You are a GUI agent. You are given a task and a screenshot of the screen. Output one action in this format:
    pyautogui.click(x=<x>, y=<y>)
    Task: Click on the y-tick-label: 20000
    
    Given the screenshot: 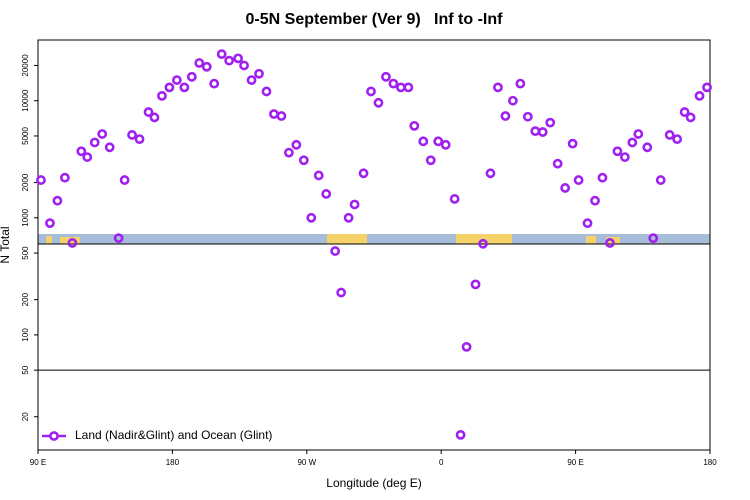 What is the action you would take?
    pyautogui.click(x=25, y=65)
    